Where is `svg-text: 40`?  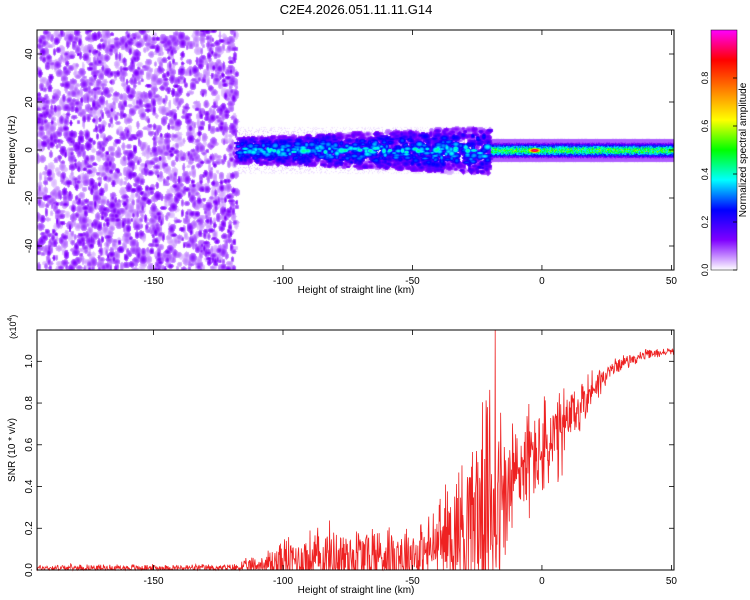
svg-text: 40 is located at coordinates (29, 54).